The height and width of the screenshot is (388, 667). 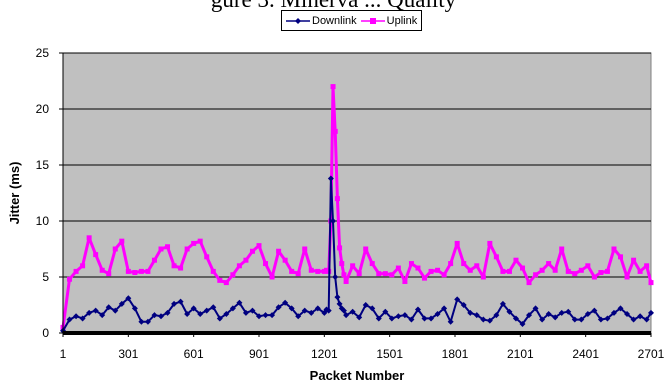 I want to click on chart-title: gure 3. Minerva ... Quality, so click(x=333, y=6).